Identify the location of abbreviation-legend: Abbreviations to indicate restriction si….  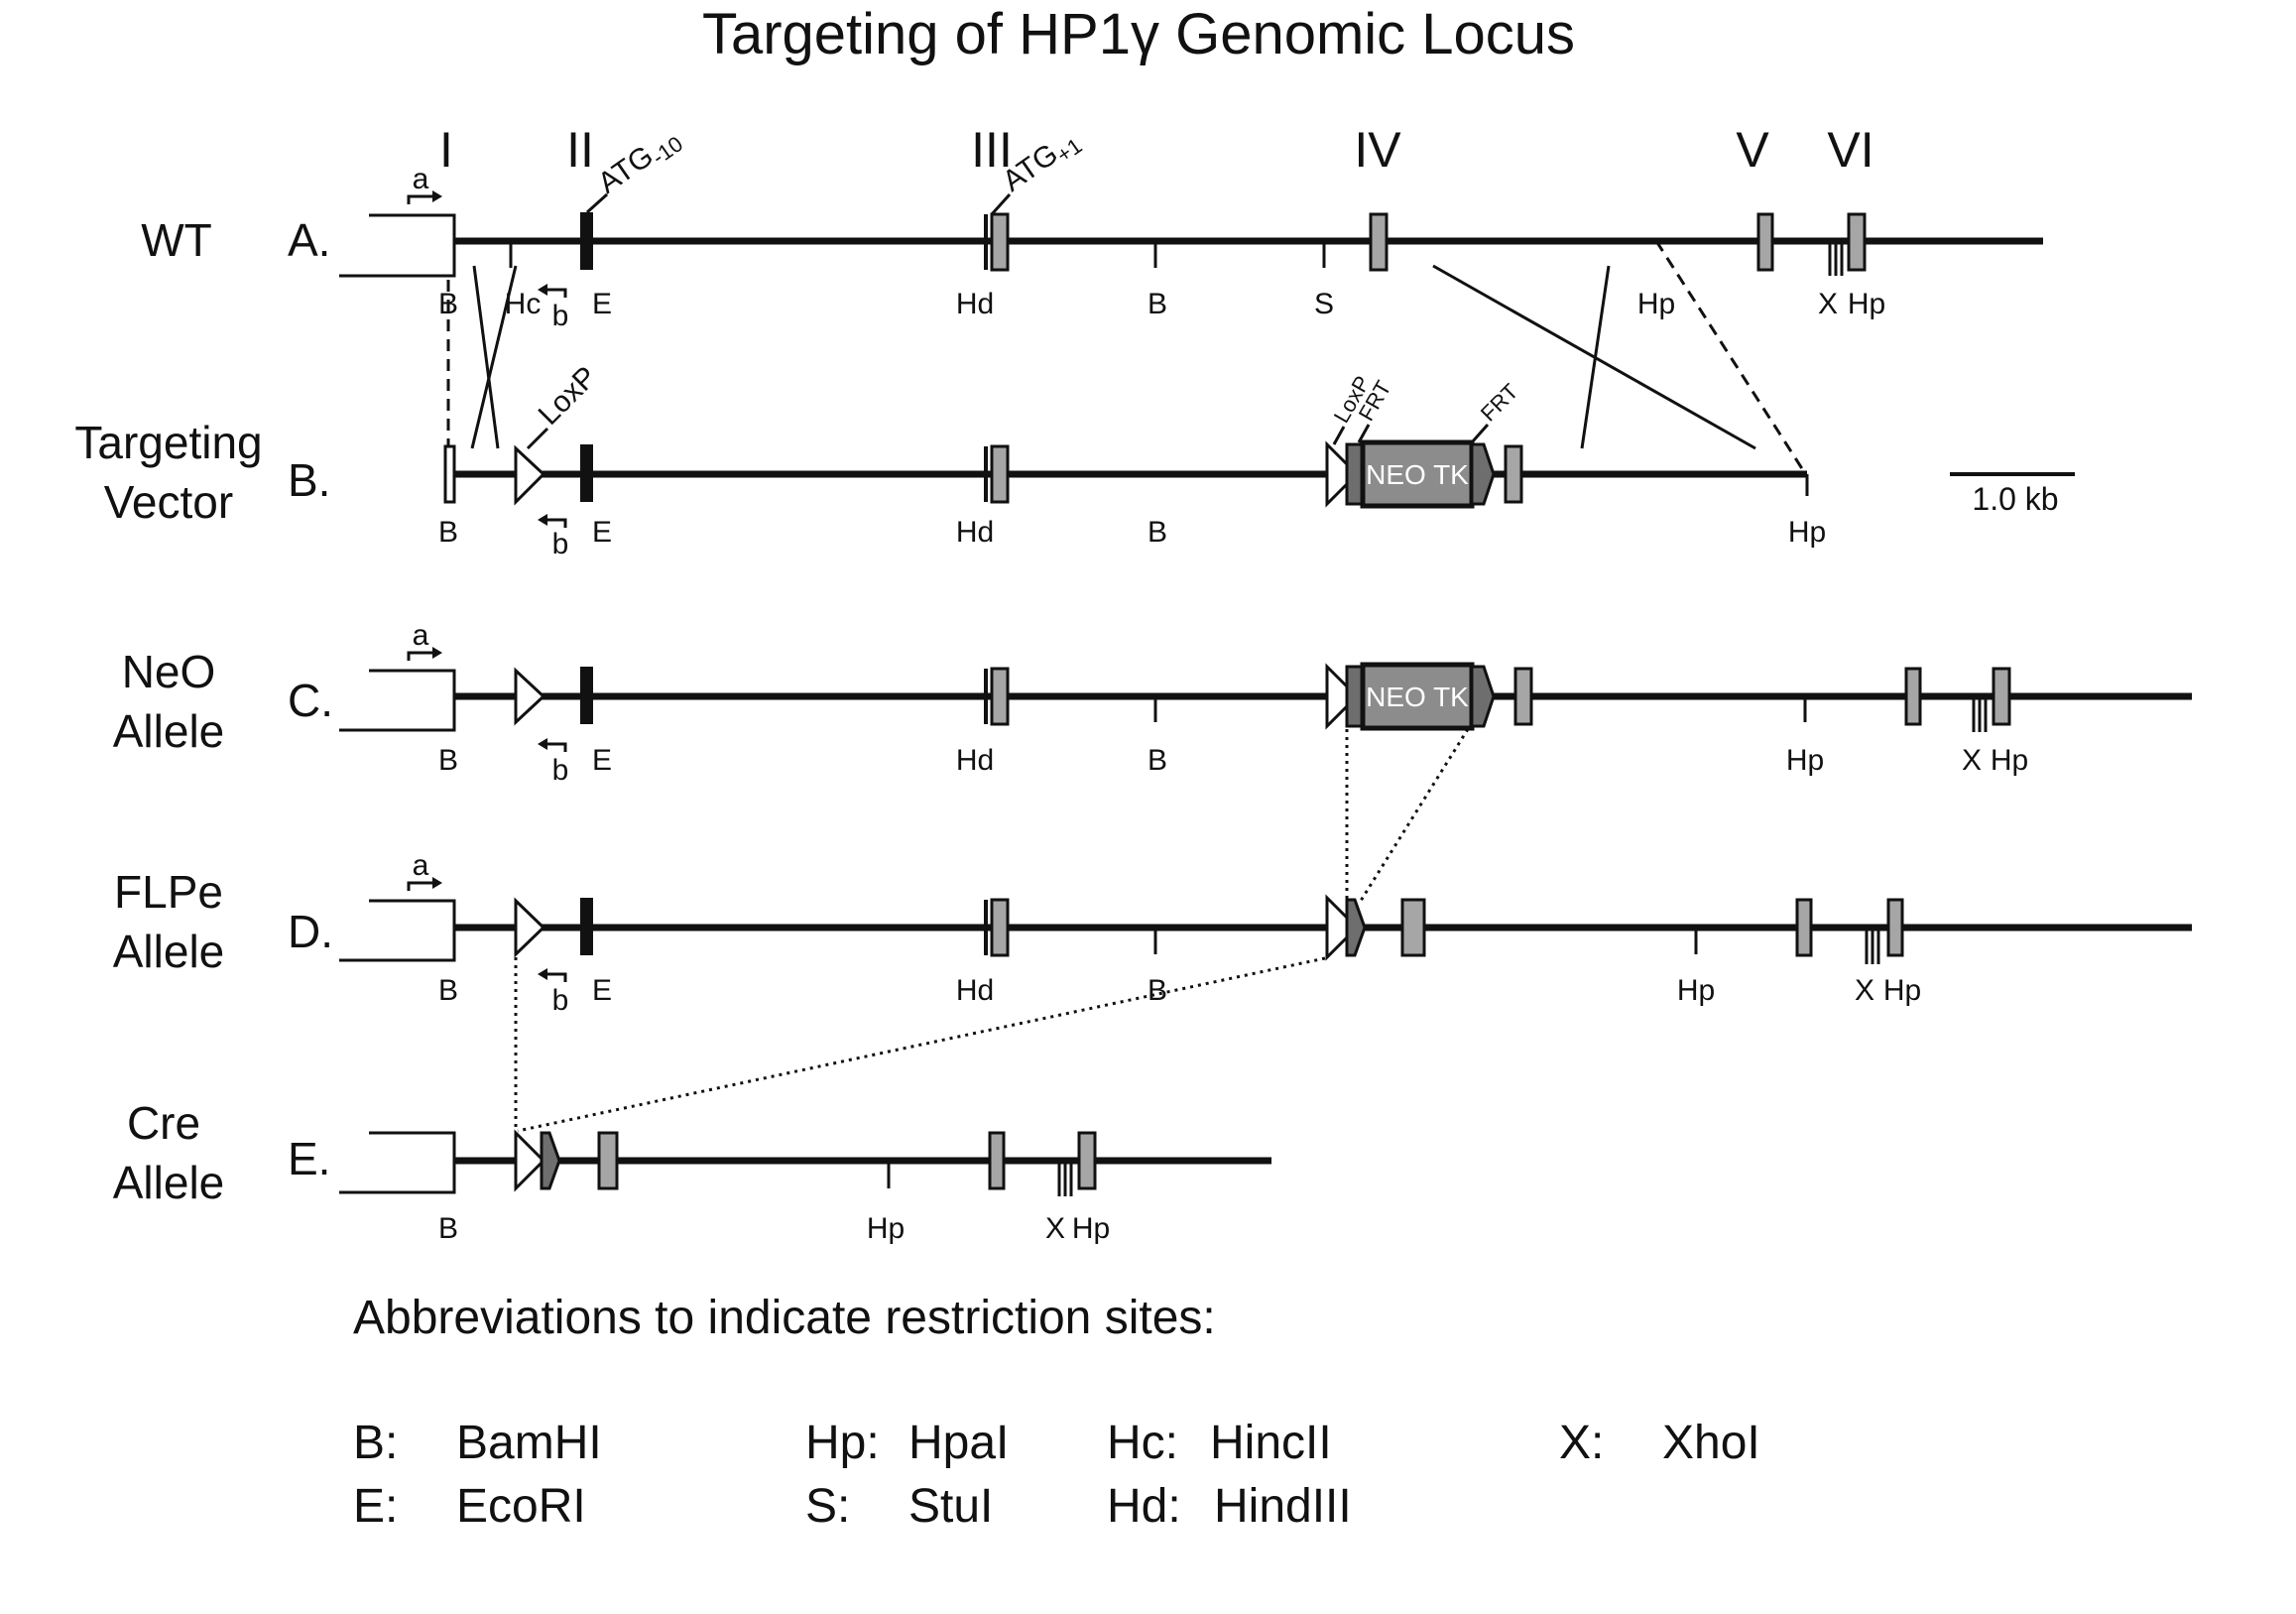
(1056, 1412).